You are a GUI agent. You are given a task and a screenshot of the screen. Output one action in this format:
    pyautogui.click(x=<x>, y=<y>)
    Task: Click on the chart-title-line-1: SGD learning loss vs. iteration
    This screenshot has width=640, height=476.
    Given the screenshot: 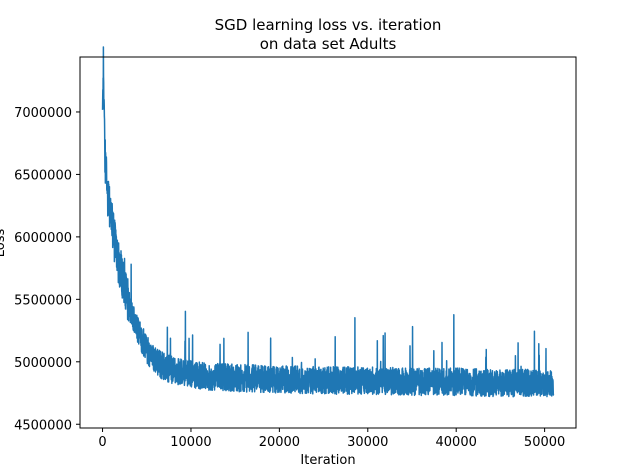 What is the action you would take?
    pyautogui.click(x=328, y=25)
    